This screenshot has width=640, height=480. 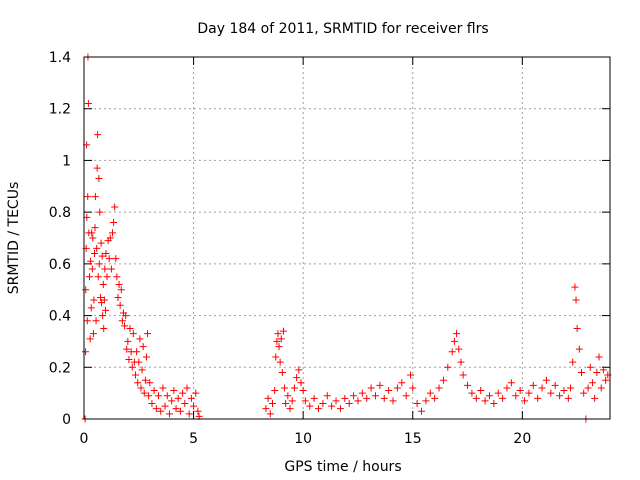 What do you see at coordinates (60, 317) in the screenshot?
I see `y-tick-label: 0.4` at bounding box center [60, 317].